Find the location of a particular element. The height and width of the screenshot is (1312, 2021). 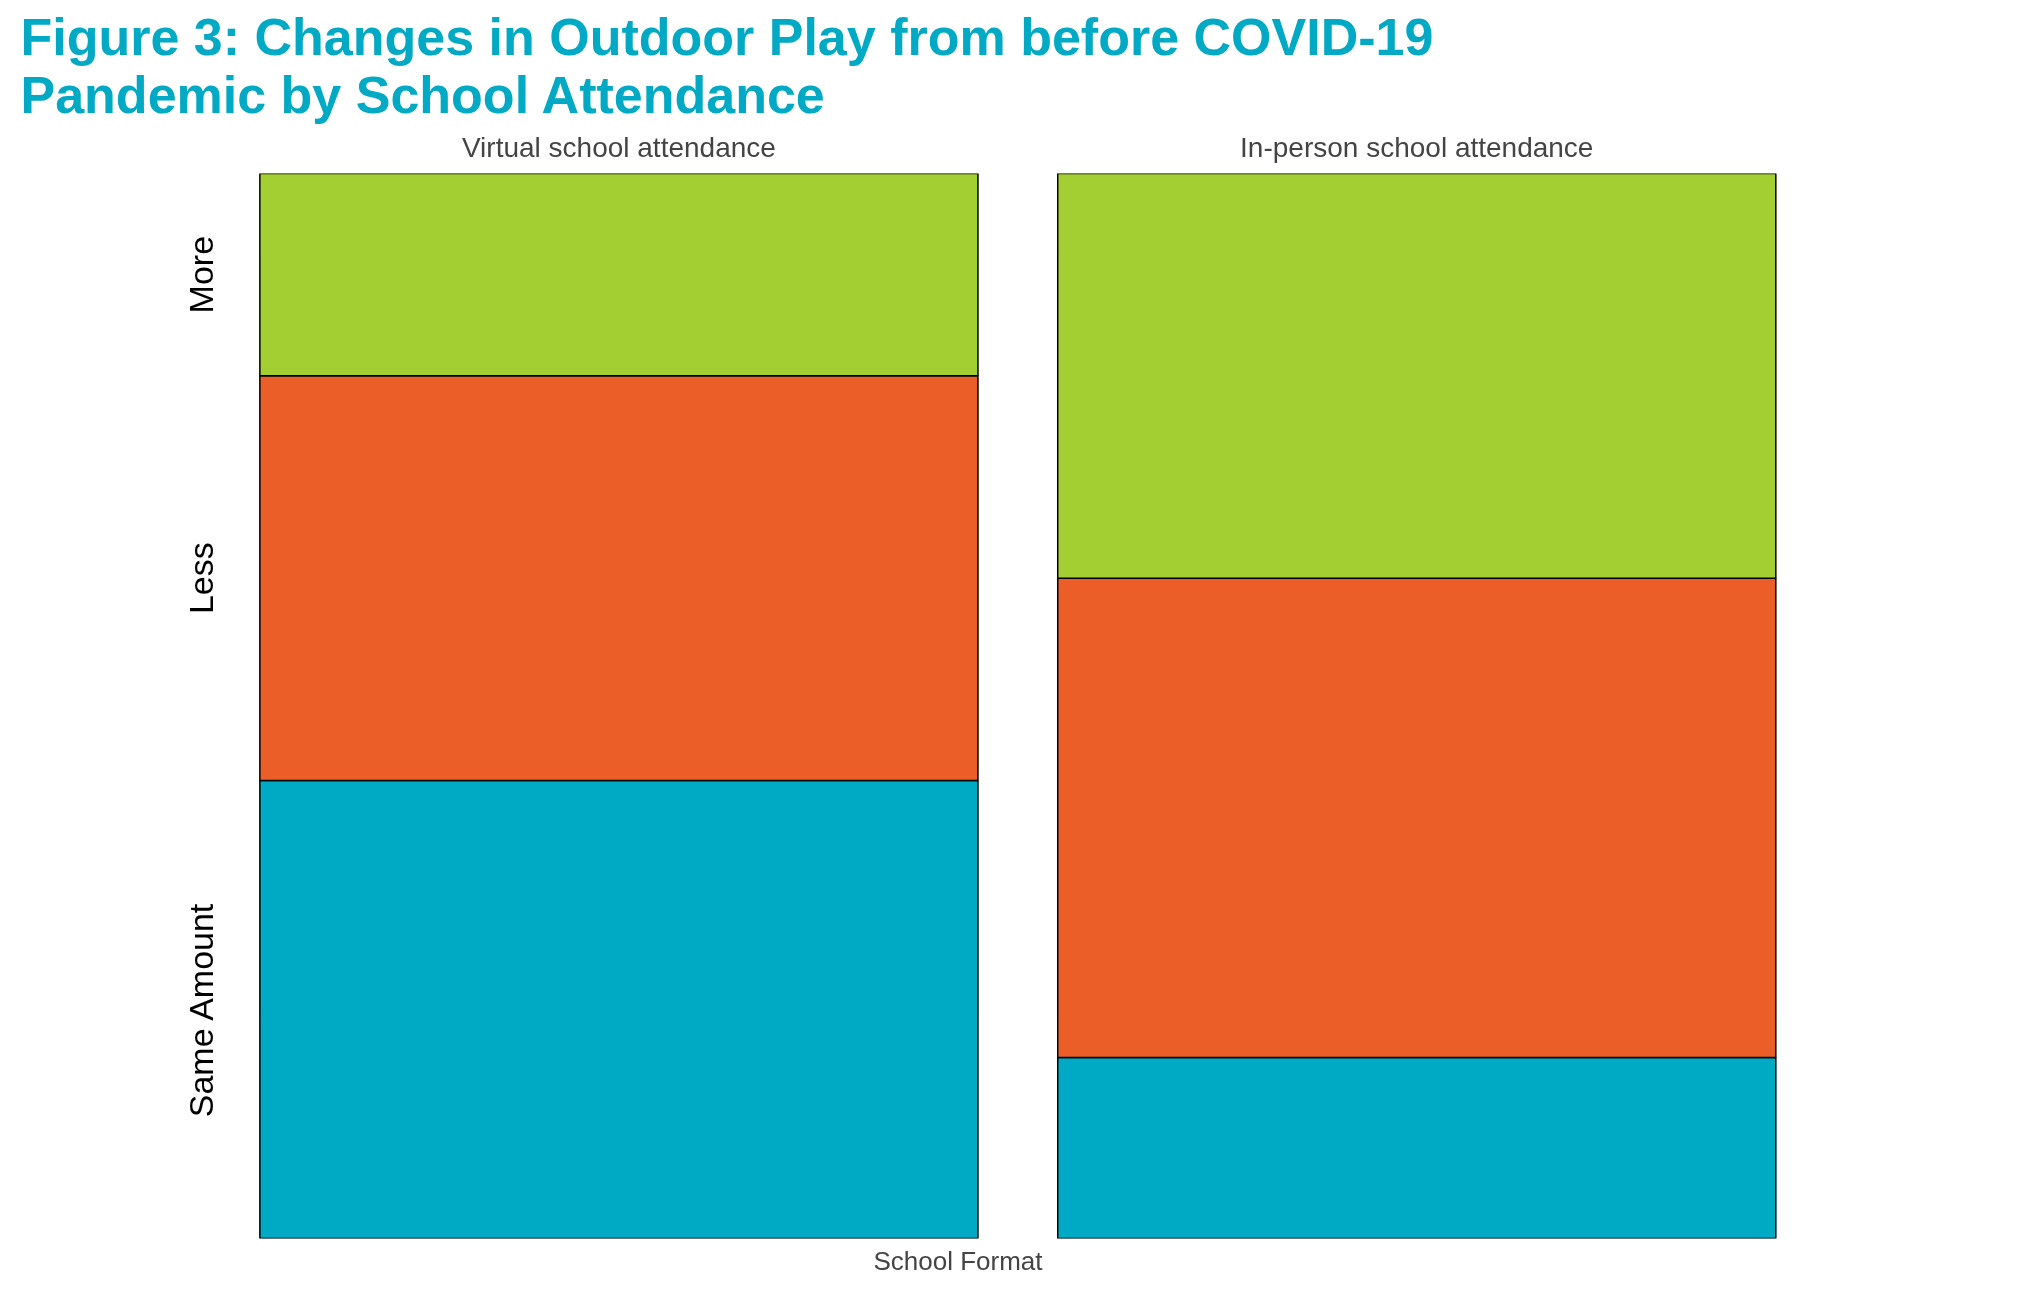

x-axis-title: School Format is located at coordinates (958, 1260).